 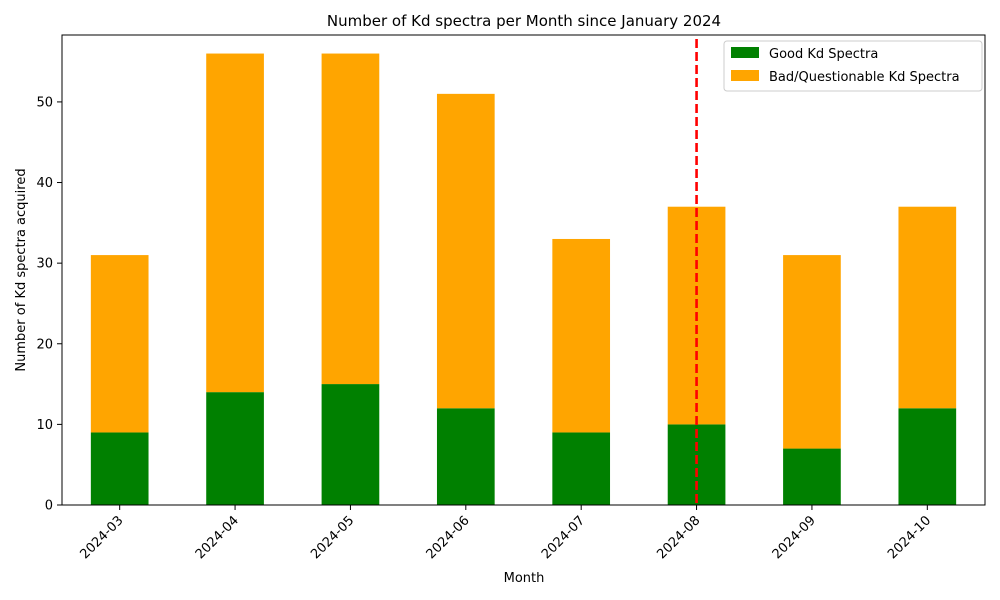 What do you see at coordinates (823, 54) in the screenshot?
I see `legend-label-good: Good Kd Spectra` at bounding box center [823, 54].